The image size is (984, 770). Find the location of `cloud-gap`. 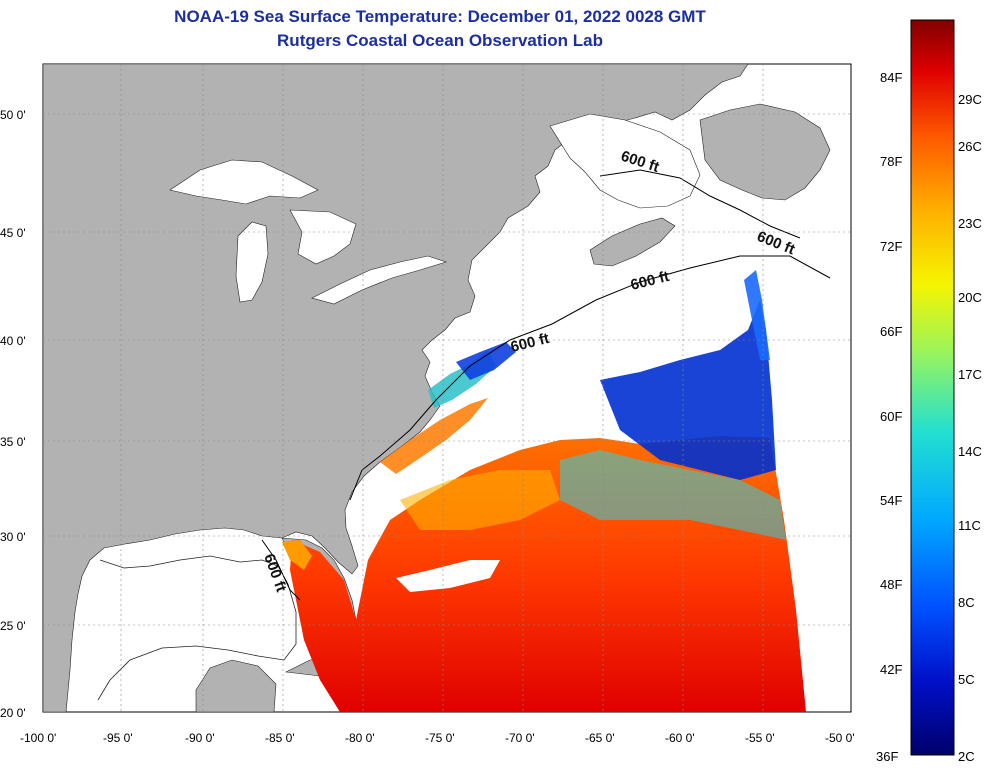

cloud-gap is located at coordinates (448, 576).